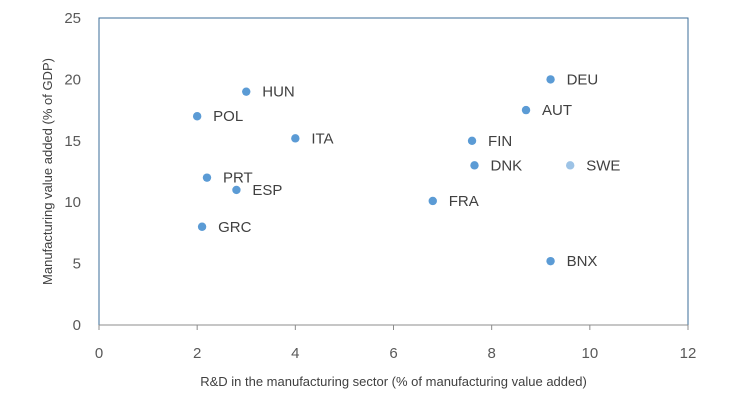 Image resolution: width=730 pixels, height=410 pixels. I want to click on x-tick-label: 0, so click(99, 353).